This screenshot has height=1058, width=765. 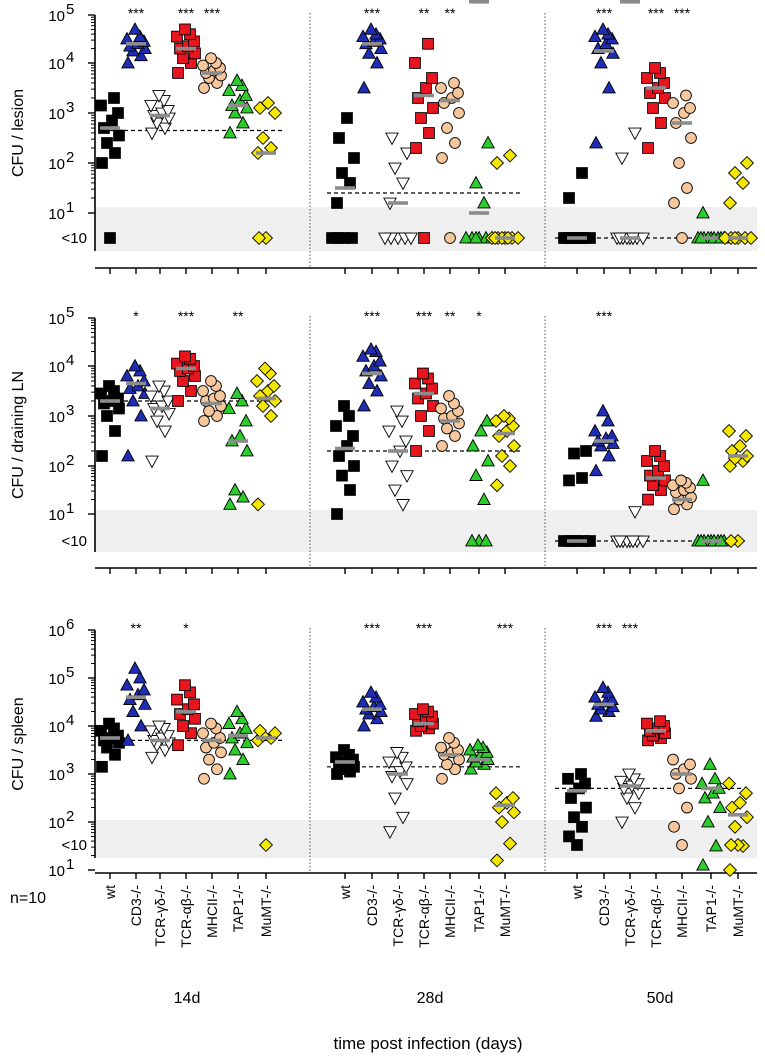 I want to click on y-tick-exponent: 6, so click(x=70, y=624).